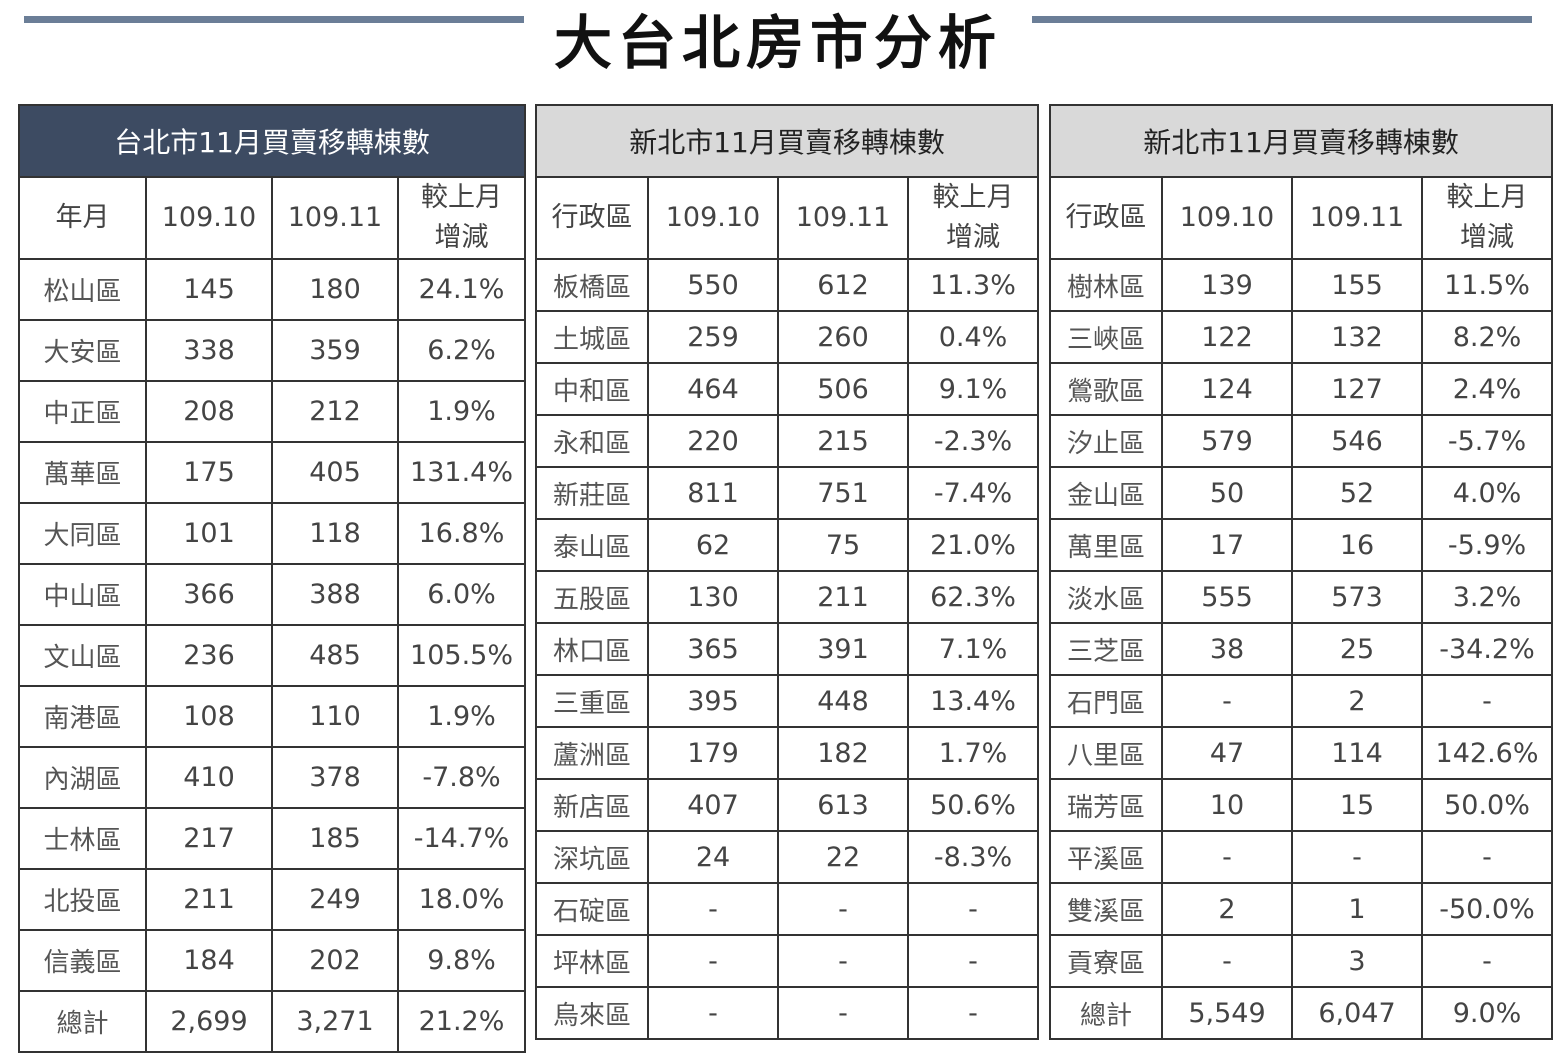 The image size is (1568, 1053). I want to click on table-cell: -8.3%, so click(973, 857).